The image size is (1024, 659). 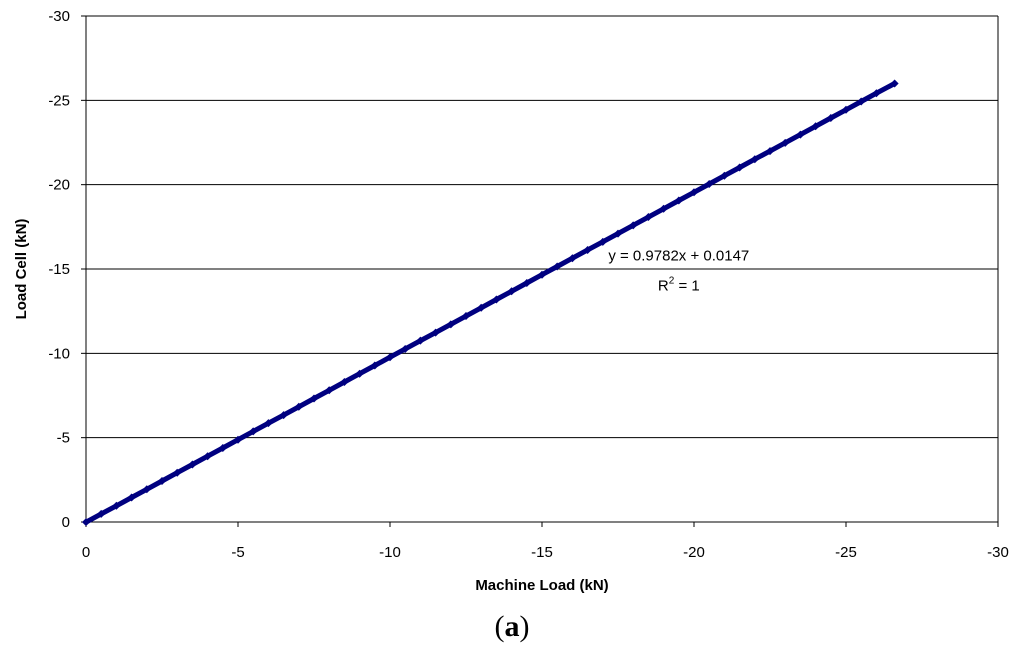 I want to click on x-tick-label-2: -10, so click(x=390, y=552).